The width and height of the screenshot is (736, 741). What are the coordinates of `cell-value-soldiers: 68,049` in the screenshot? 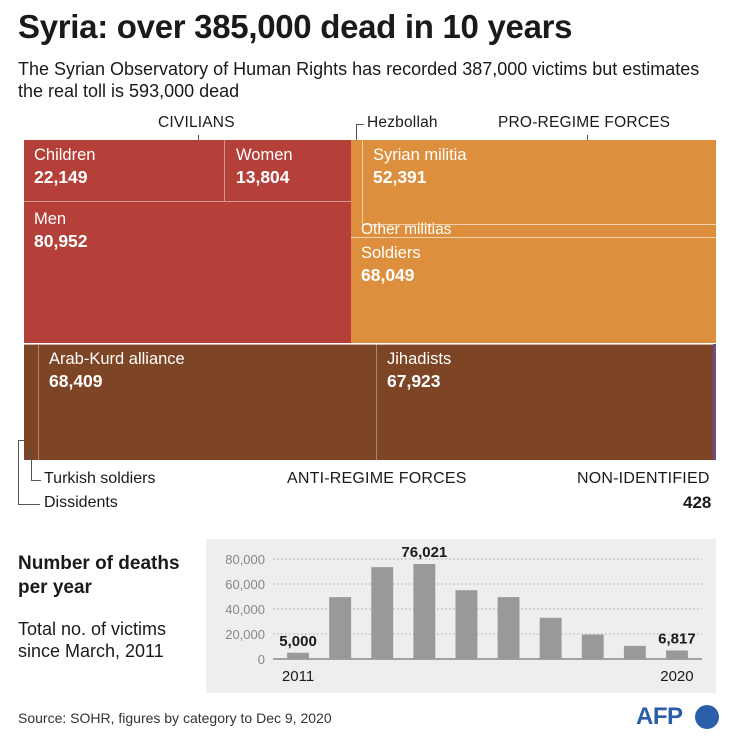 It's located at (388, 275).